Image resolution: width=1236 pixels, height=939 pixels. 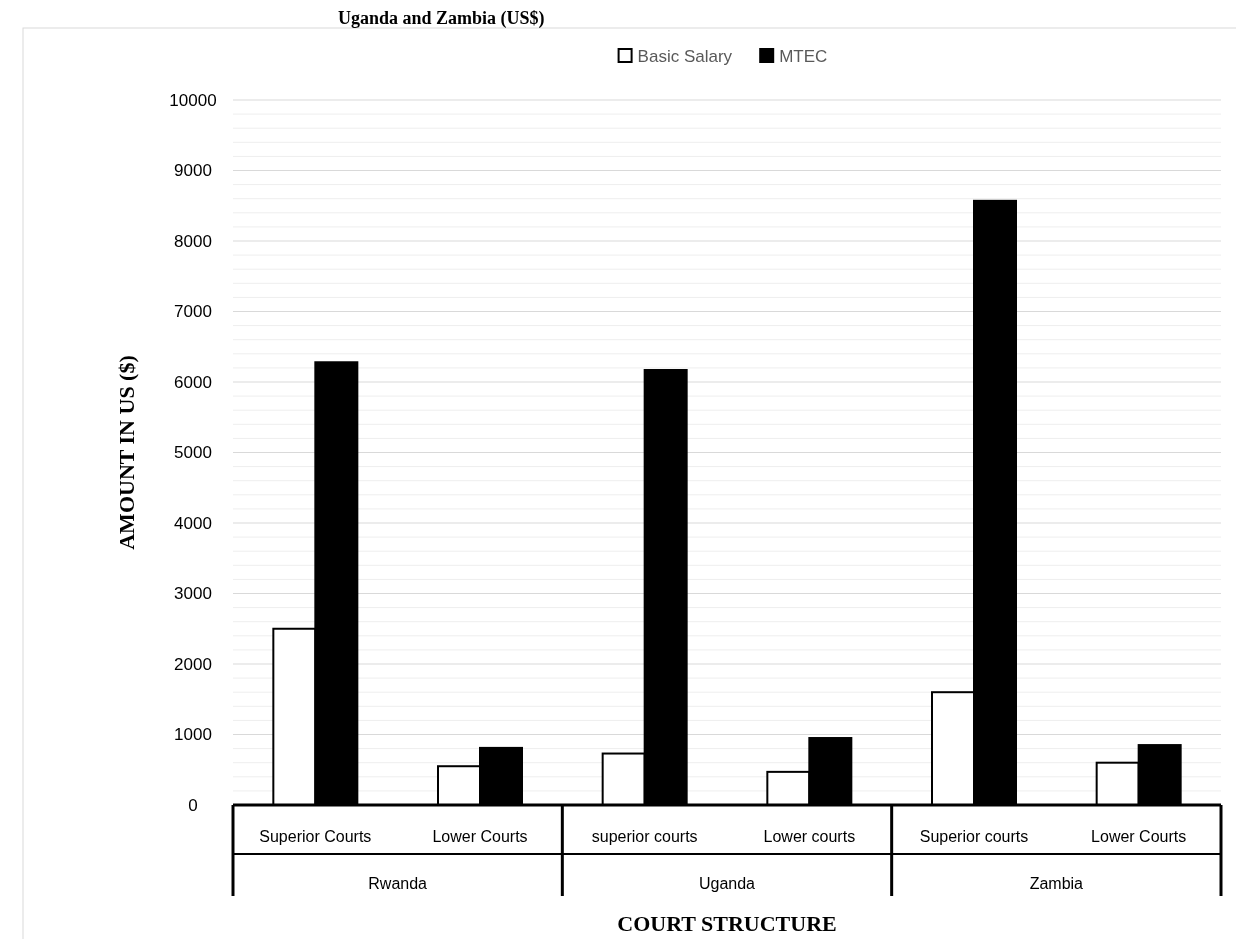 I want to click on x-tick-label: Superior Courts, so click(x=315, y=836).